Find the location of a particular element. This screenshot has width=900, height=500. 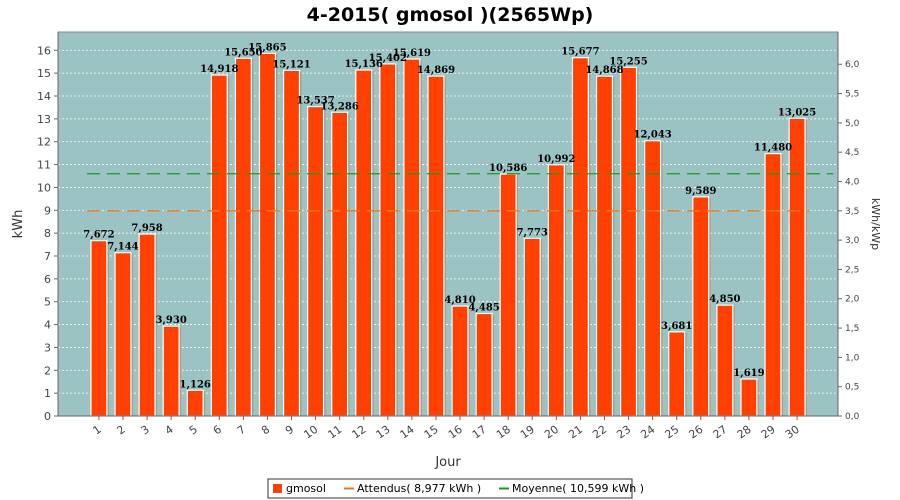

y-right-tick-label: 2,0 is located at coordinates (852, 300).